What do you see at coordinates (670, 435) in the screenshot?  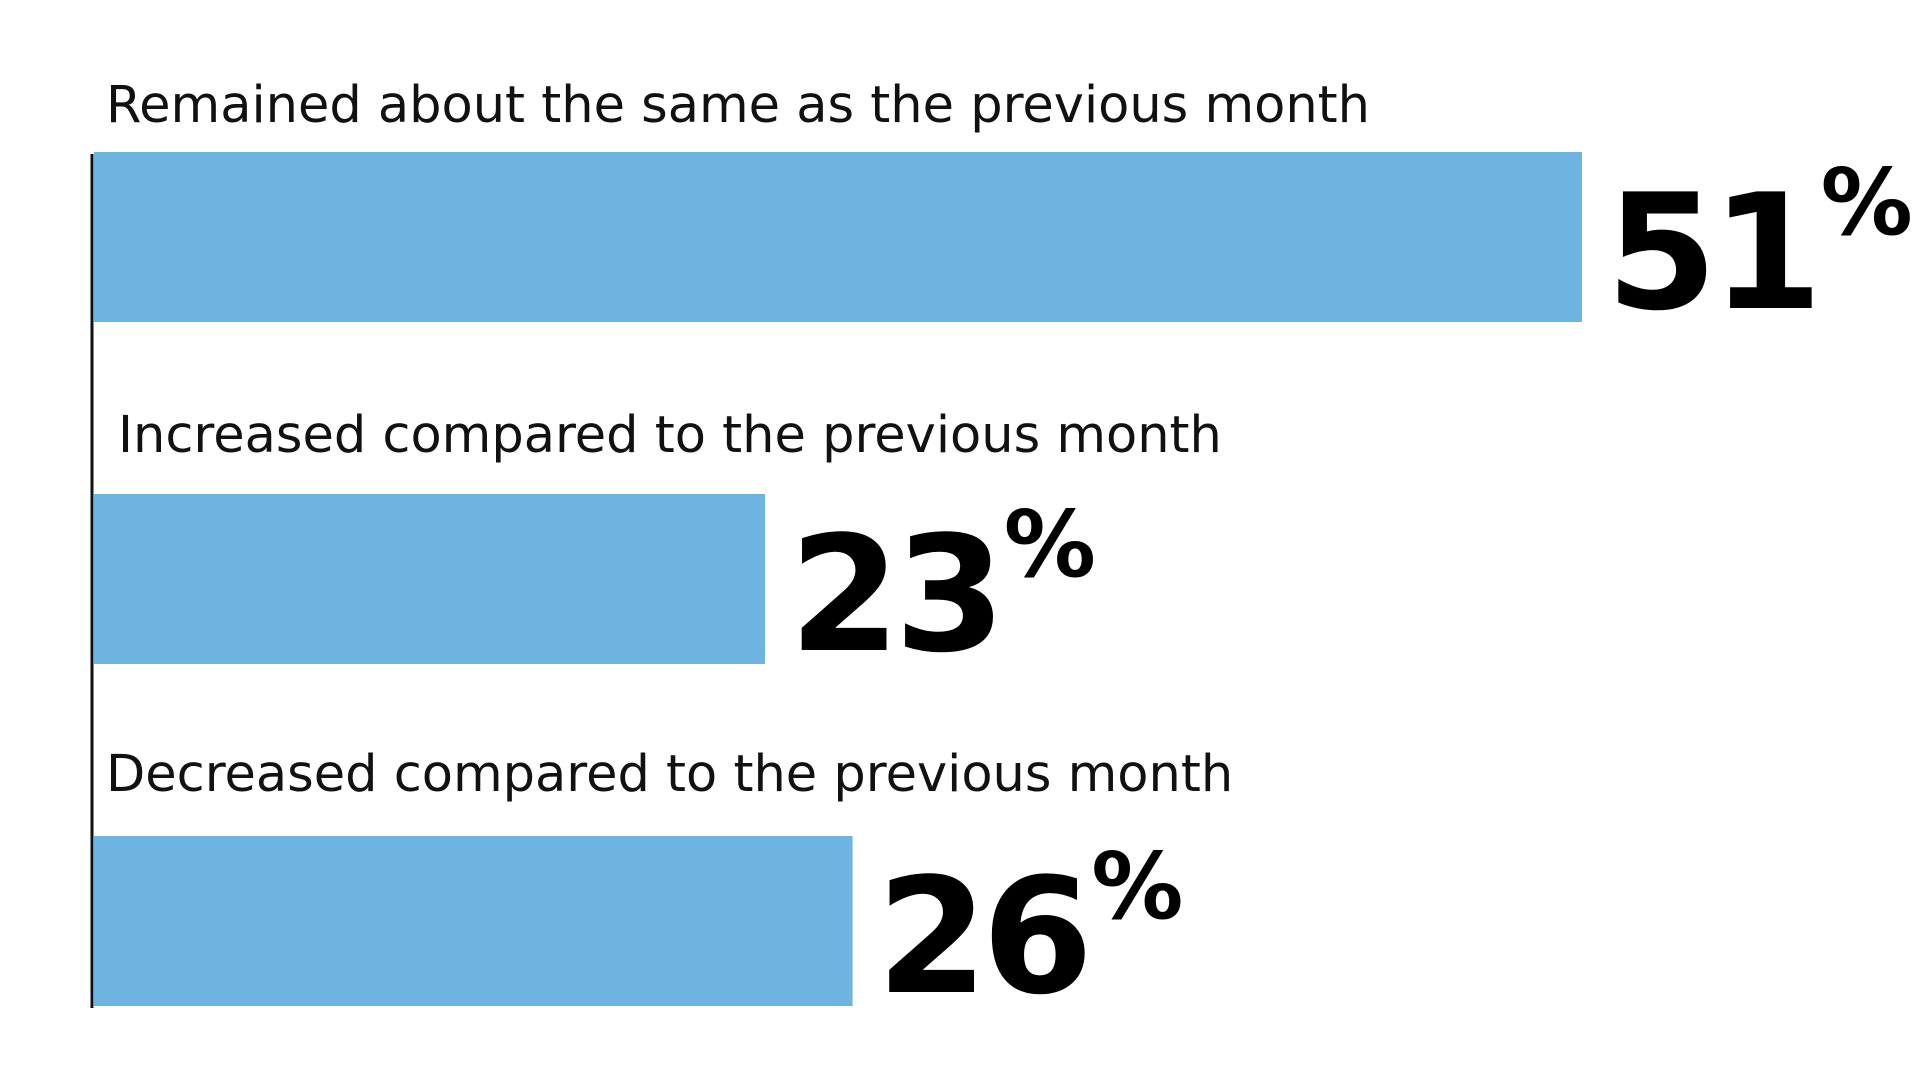 I see `category-label: Increased compared to the previous month` at bounding box center [670, 435].